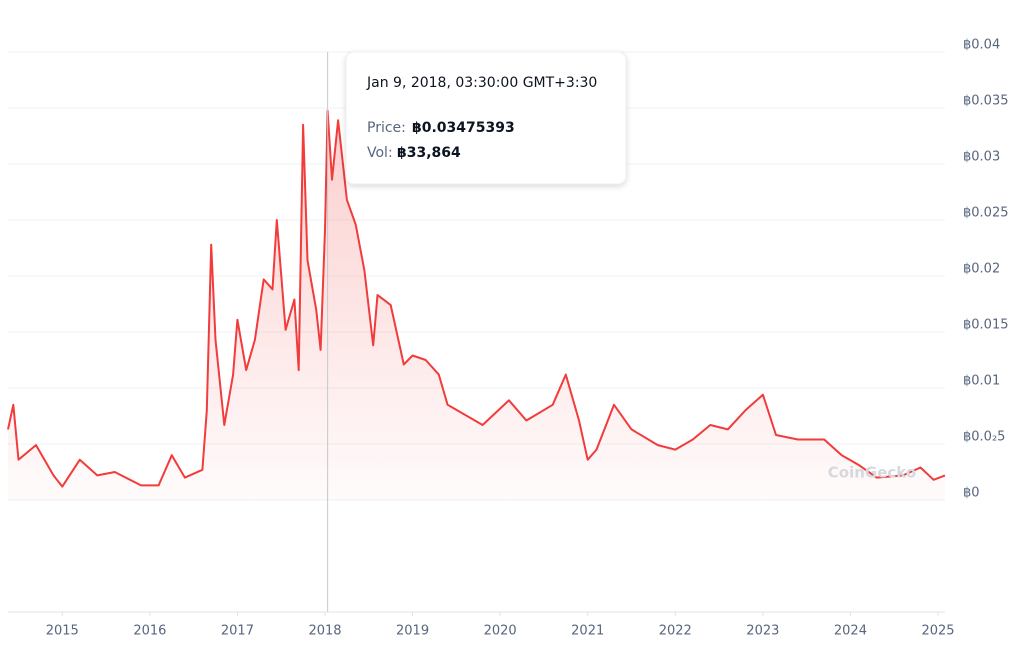 The height and width of the screenshot is (650, 1025). What do you see at coordinates (380, 153) in the screenshot?
I see `tooltip-vol-label: Vol:` at bounding box center [380, 153].